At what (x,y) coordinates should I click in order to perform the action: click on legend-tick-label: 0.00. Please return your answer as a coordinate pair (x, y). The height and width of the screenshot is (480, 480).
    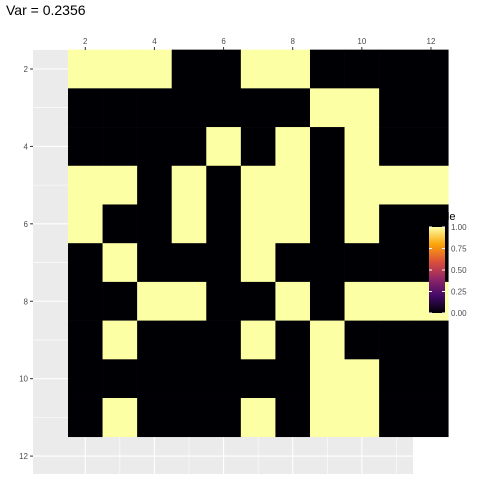
    Looking at the image, I should click on (459, 313).